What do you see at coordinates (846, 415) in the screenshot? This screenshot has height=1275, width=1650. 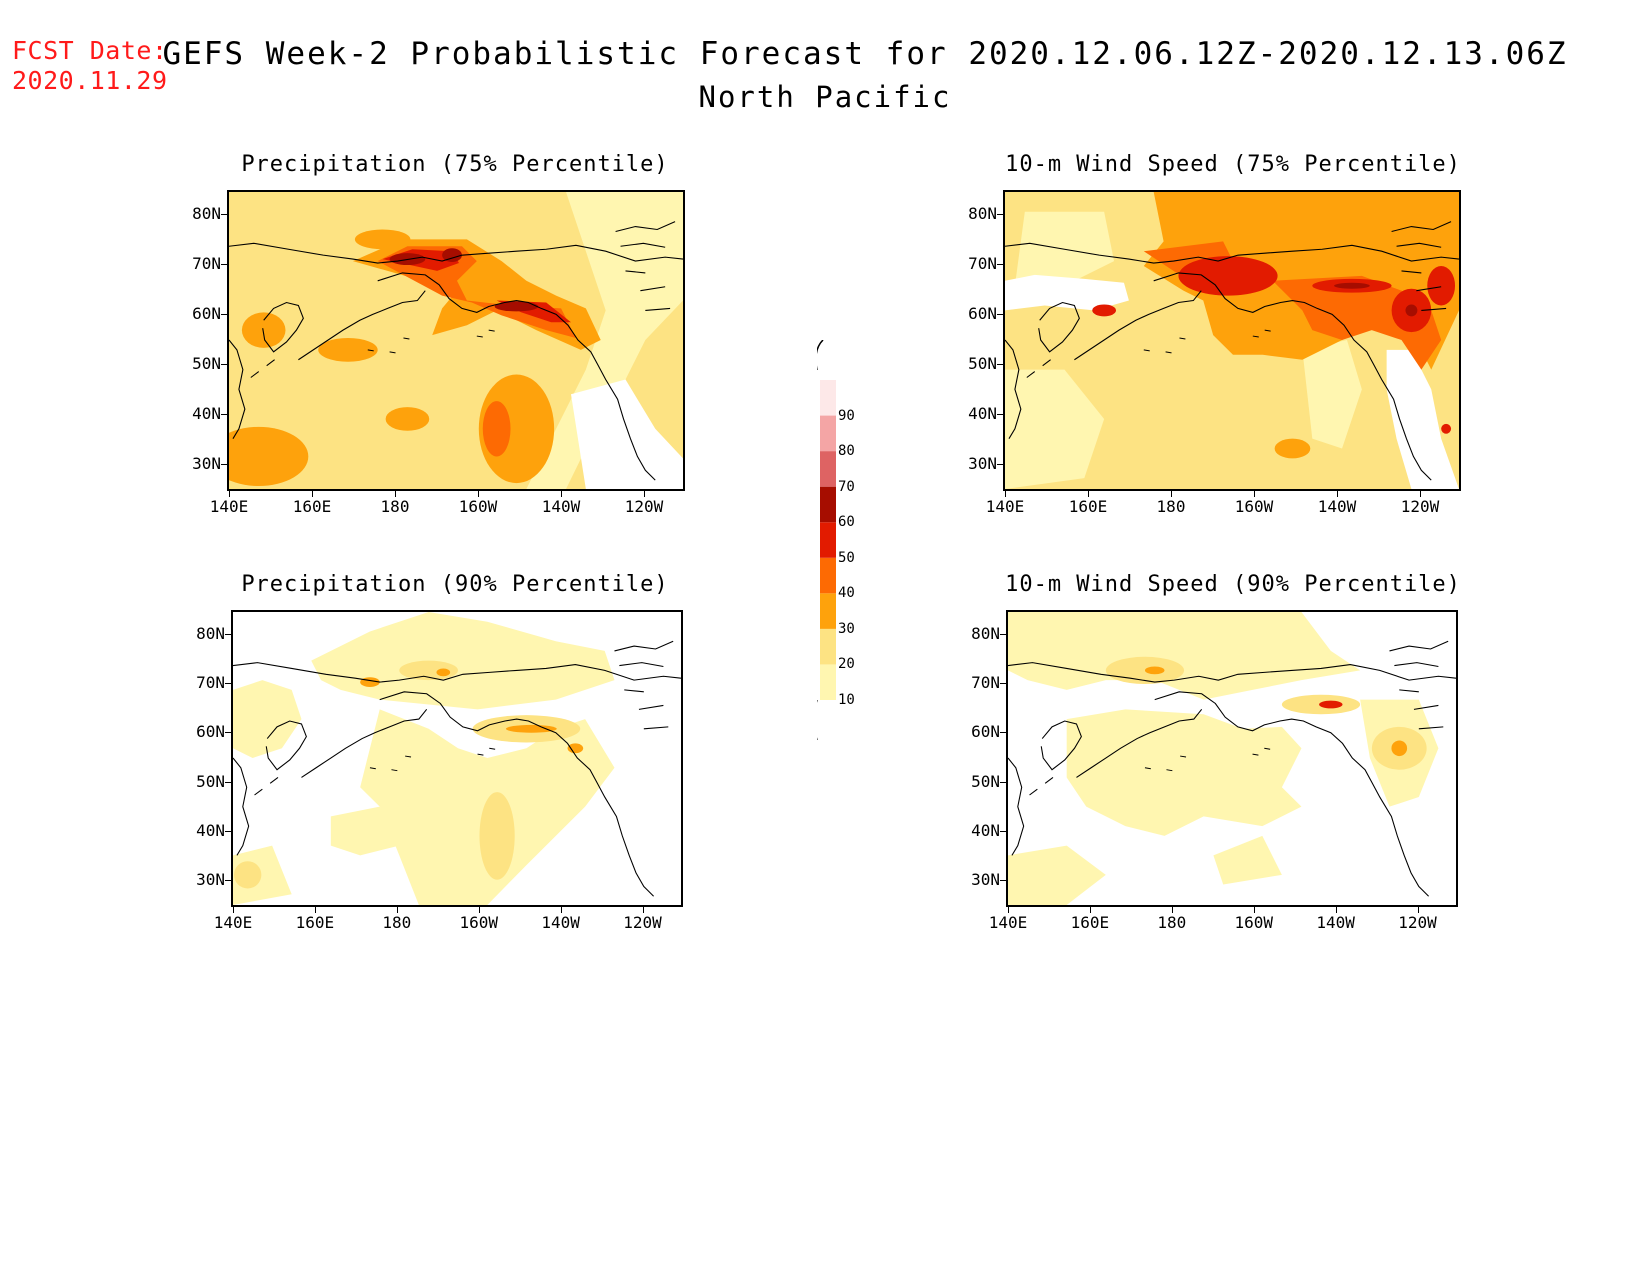 I see `colorbar-level-label: 90` at bounding box center [846, 415].